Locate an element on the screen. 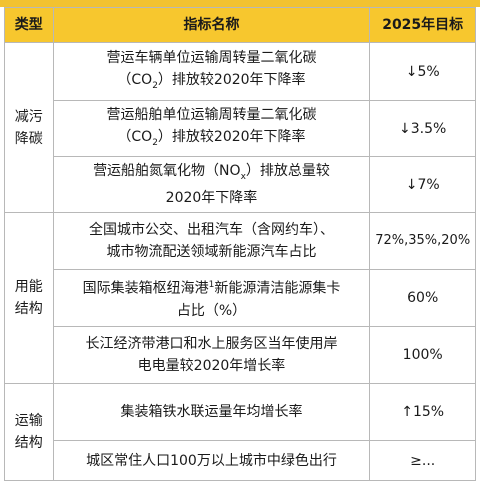 The image size is (480, 481). indicator-name-cell: 长江经济带港口和水上服务区当年使用岸 电电量较2020年增长率 is located at coordinates (211, 355).